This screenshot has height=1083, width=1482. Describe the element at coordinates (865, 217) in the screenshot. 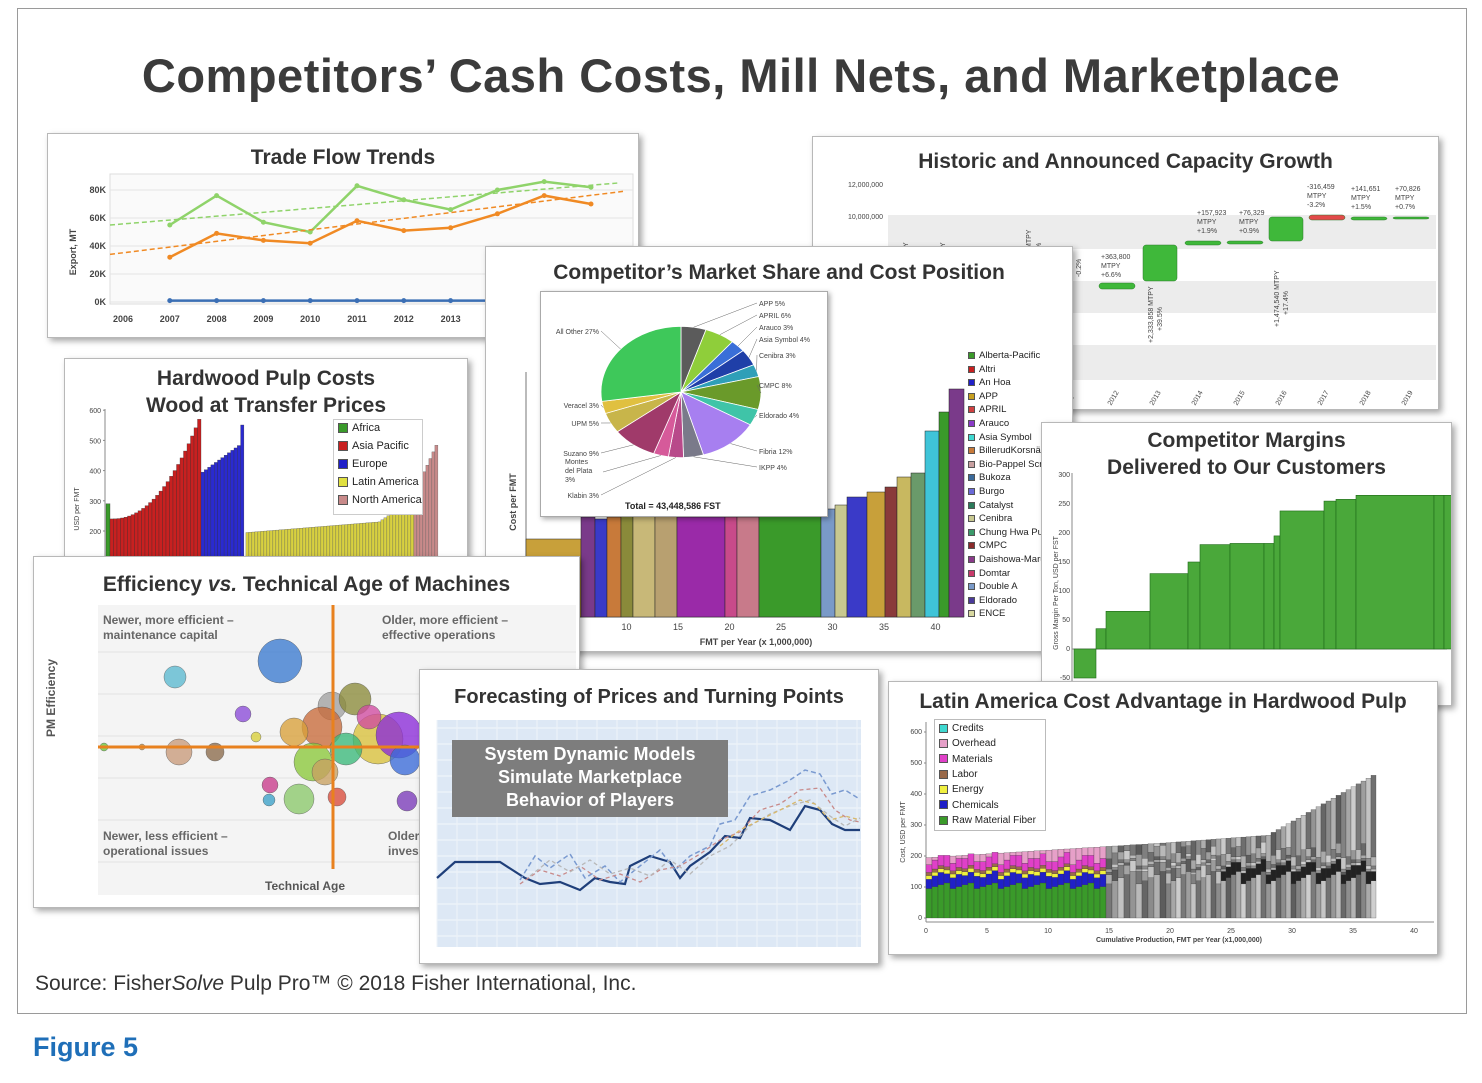

I see `capacity-ytick: 10,000,000` at that location.